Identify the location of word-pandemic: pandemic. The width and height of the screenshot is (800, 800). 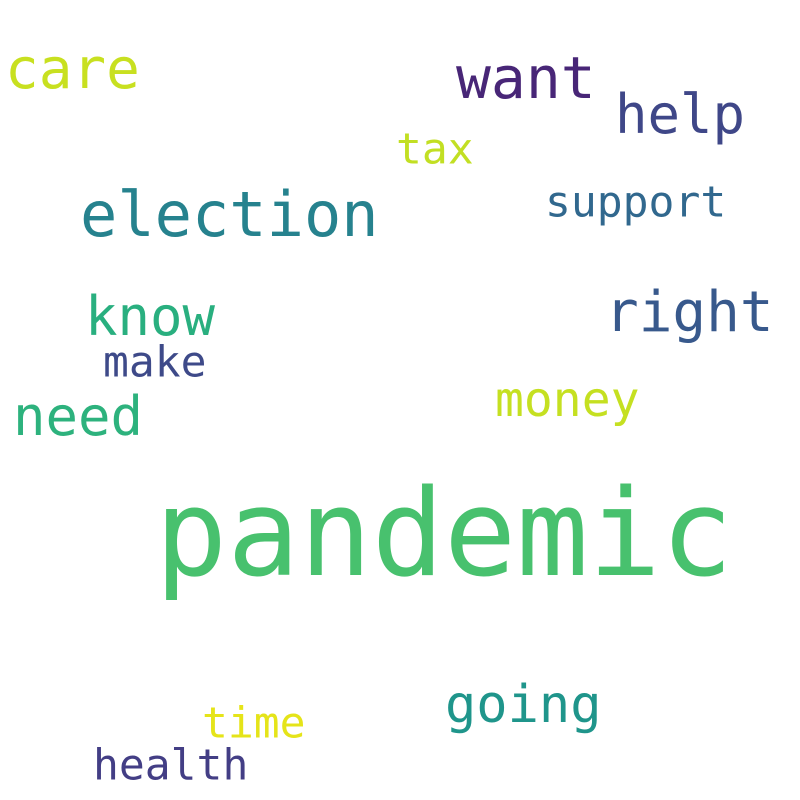
(444, 534).